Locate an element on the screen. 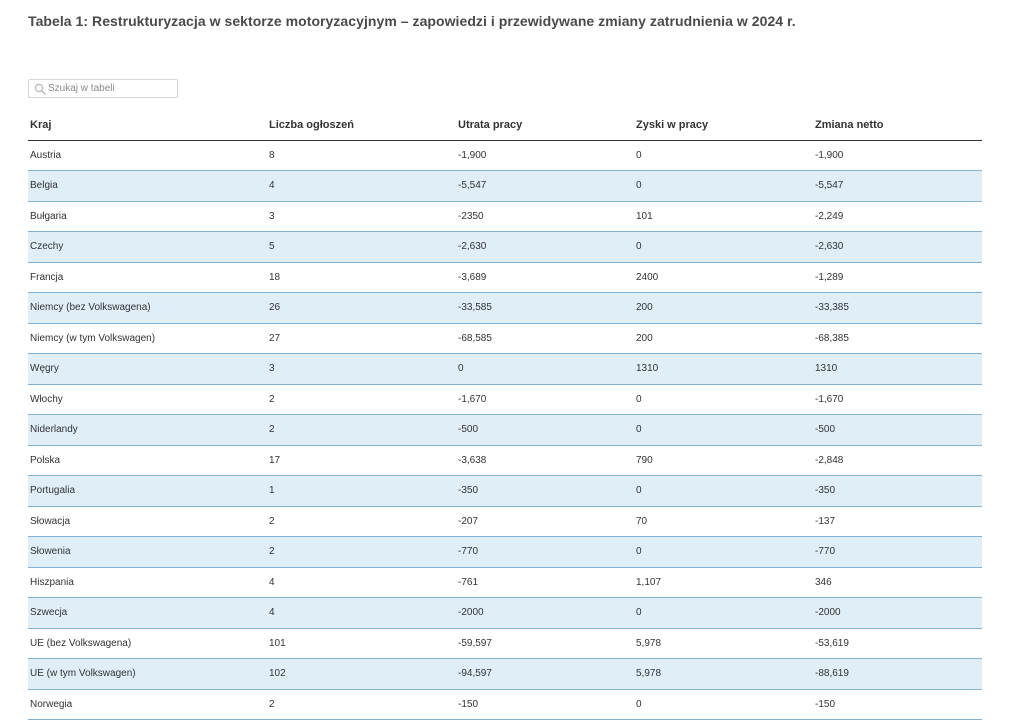  table-row: Polska 17 -3,638 790 -2,848 is located at coordinates (505, 460).